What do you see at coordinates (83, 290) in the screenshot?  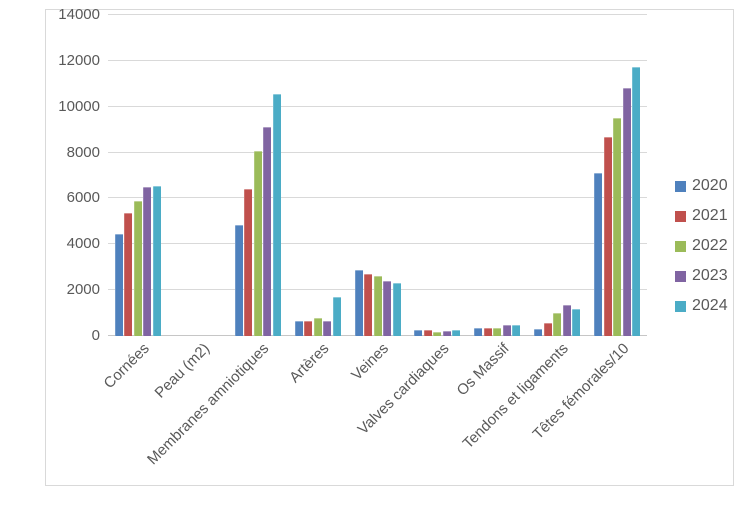 I see `y-tick-label: 2000` at bounding box center [83, 290].